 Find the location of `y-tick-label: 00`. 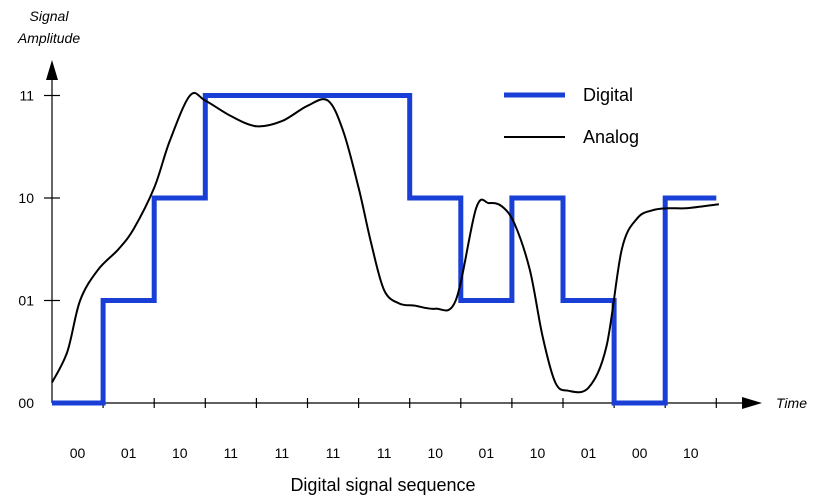

y-tick-label: 00 is located at coordinates (26, 403).